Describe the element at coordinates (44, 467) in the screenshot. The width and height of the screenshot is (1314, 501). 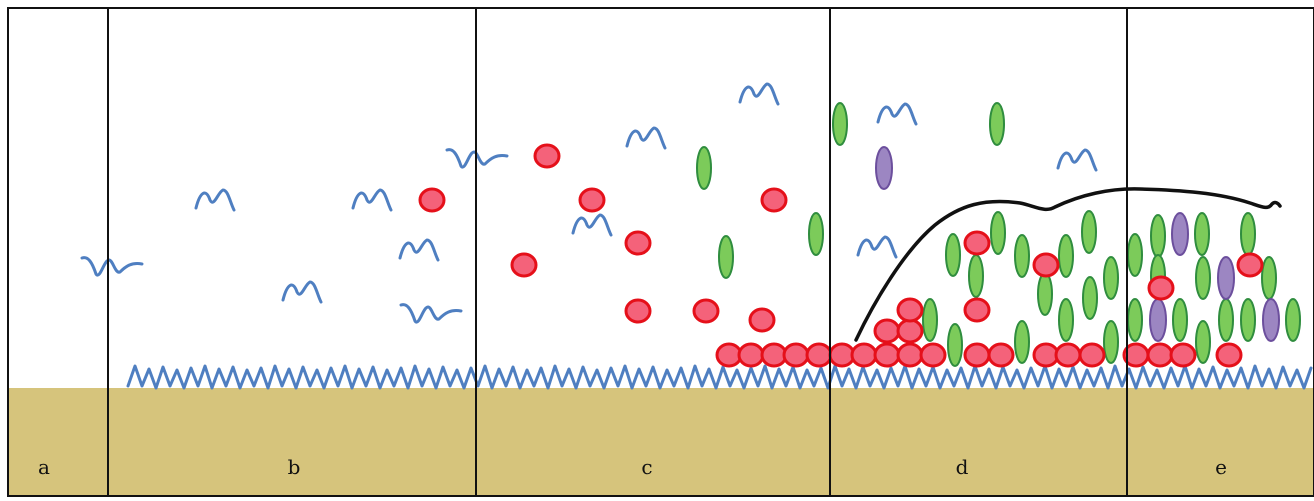
I see `panel-label-a: a` at that location.